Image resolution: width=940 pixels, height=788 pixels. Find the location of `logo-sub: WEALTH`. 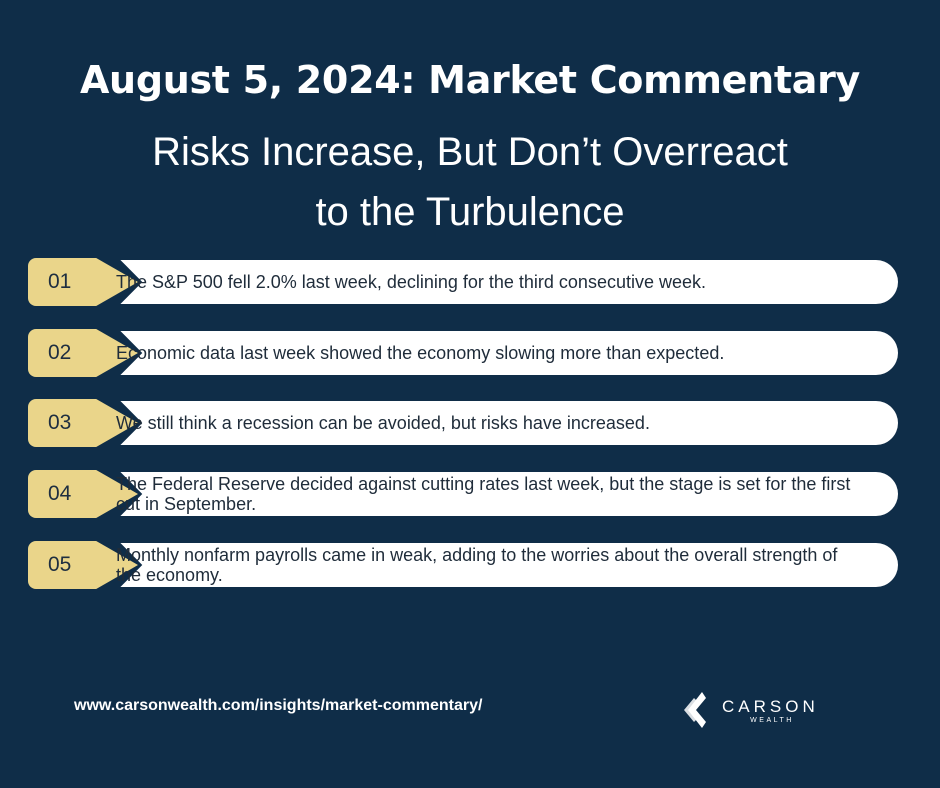

logo-sub: WEALTH is located at coordinates (772, 720).